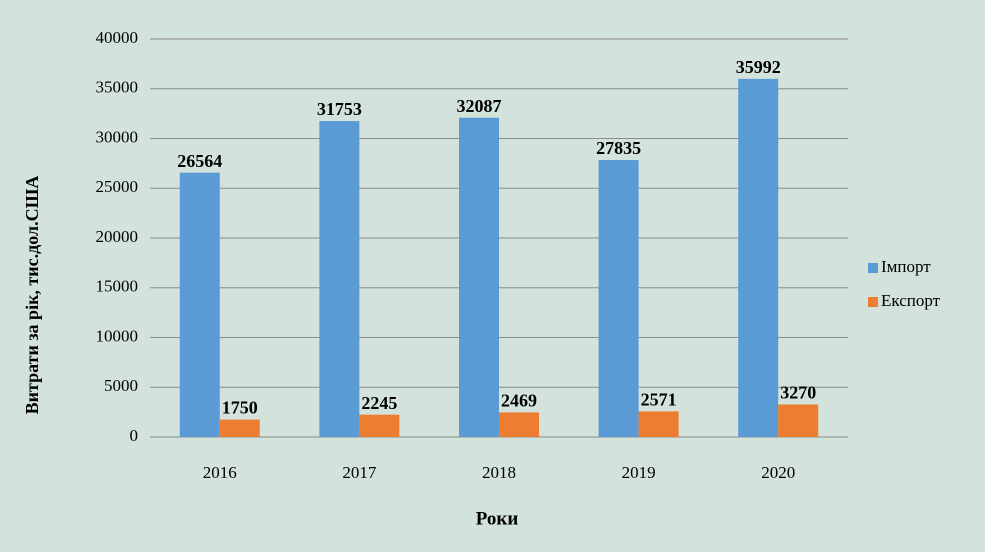  What do you see at coordinates (117, 186) in the screenshot?
I see `y-tick-label: 25000` at bounding box center [117, 186].